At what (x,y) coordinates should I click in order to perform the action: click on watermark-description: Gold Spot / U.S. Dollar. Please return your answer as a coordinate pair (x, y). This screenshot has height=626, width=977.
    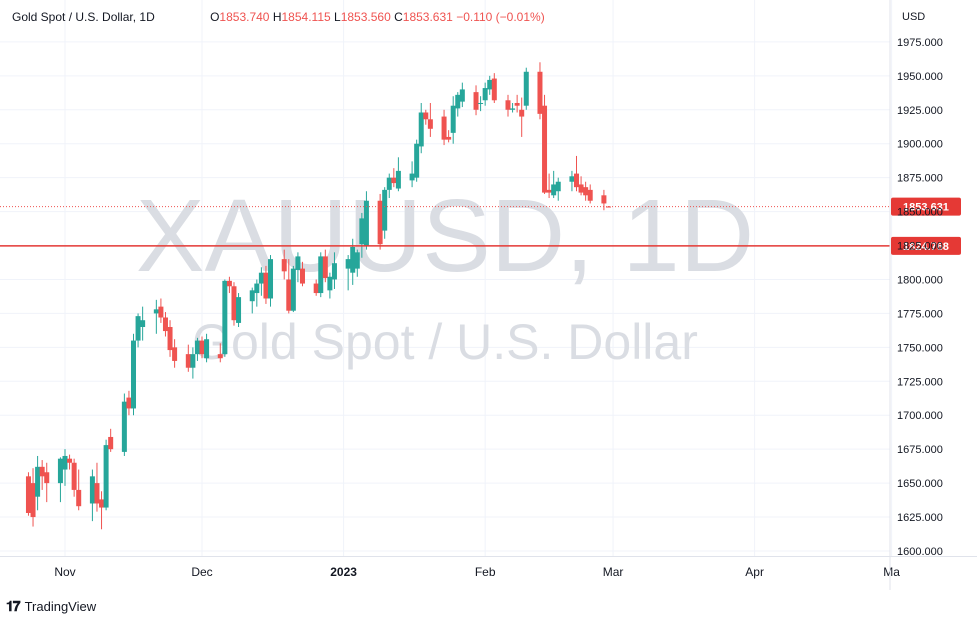
    Looking at the image, I should click on (445, 342).